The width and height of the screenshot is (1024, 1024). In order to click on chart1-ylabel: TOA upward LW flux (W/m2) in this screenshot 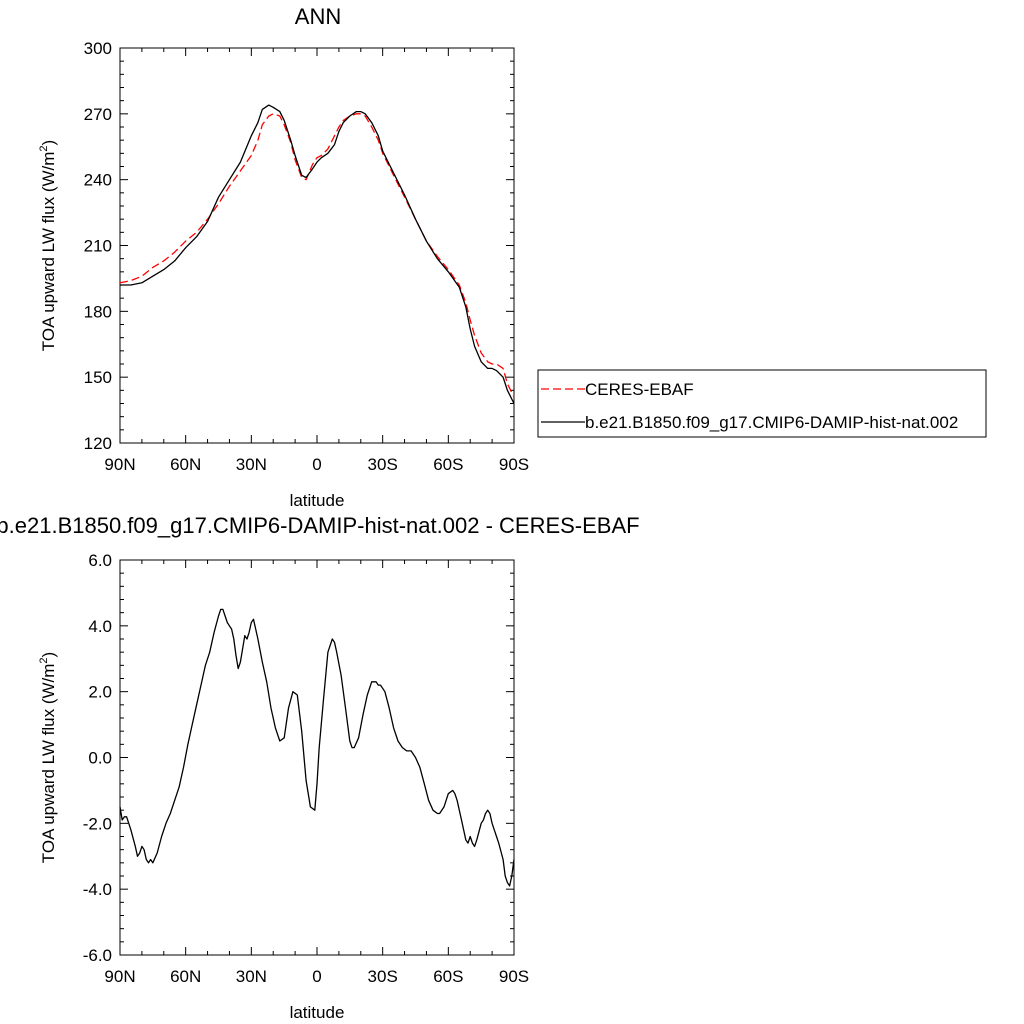, I will do `click(48, 245)`.